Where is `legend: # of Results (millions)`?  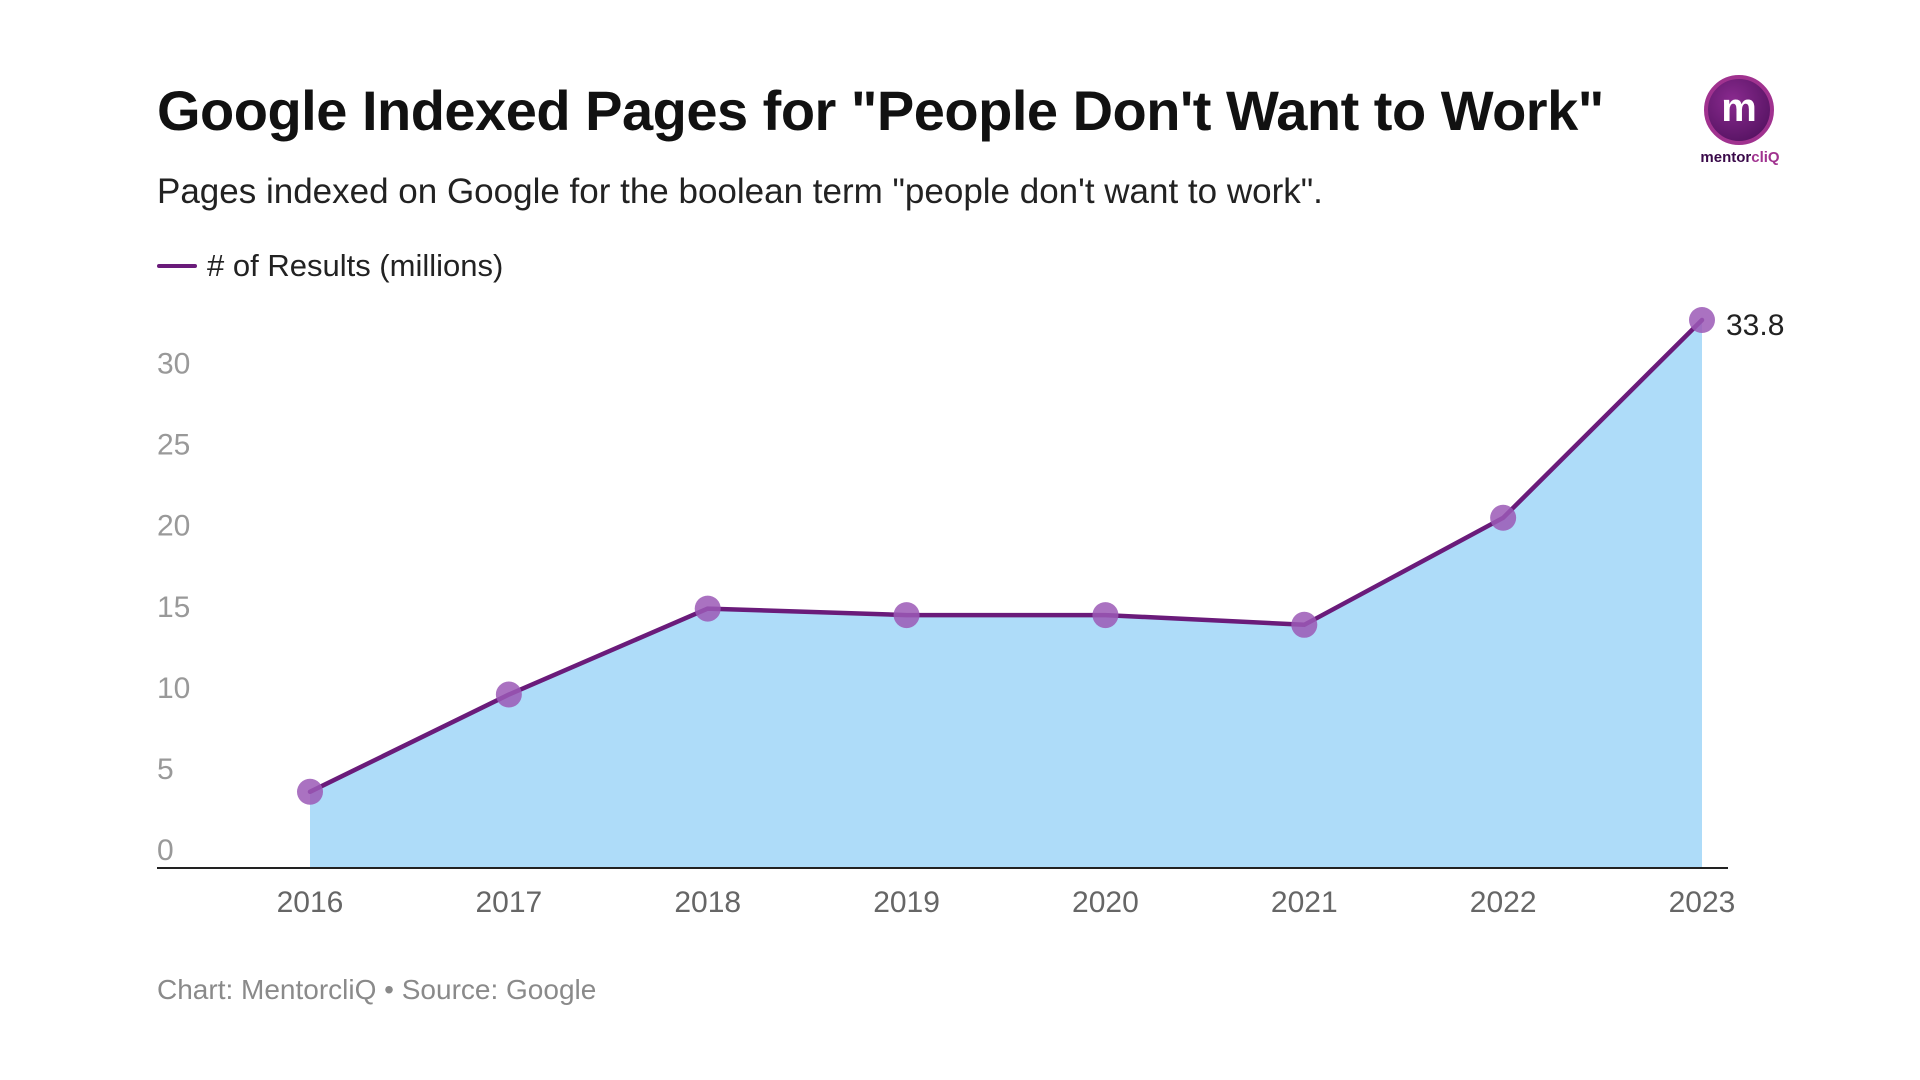
legend: # of Results (millions) is located at coordinates (330, 266).